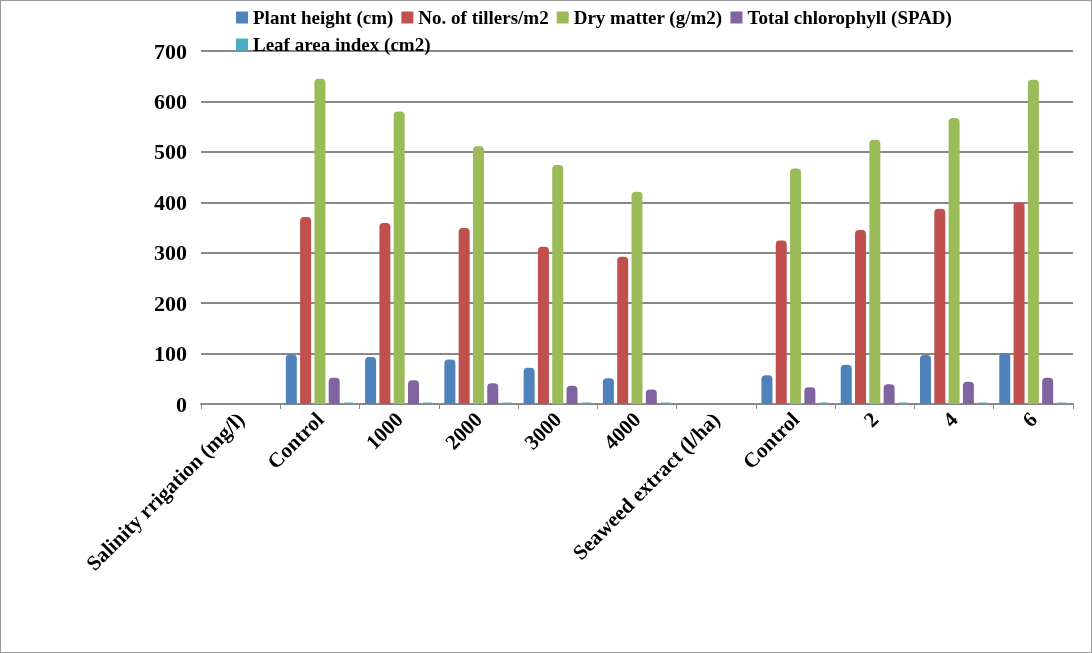  Describe the element at coordinates (170, 51) in the screenshot. I see `y-tick-label: 700` at that location.